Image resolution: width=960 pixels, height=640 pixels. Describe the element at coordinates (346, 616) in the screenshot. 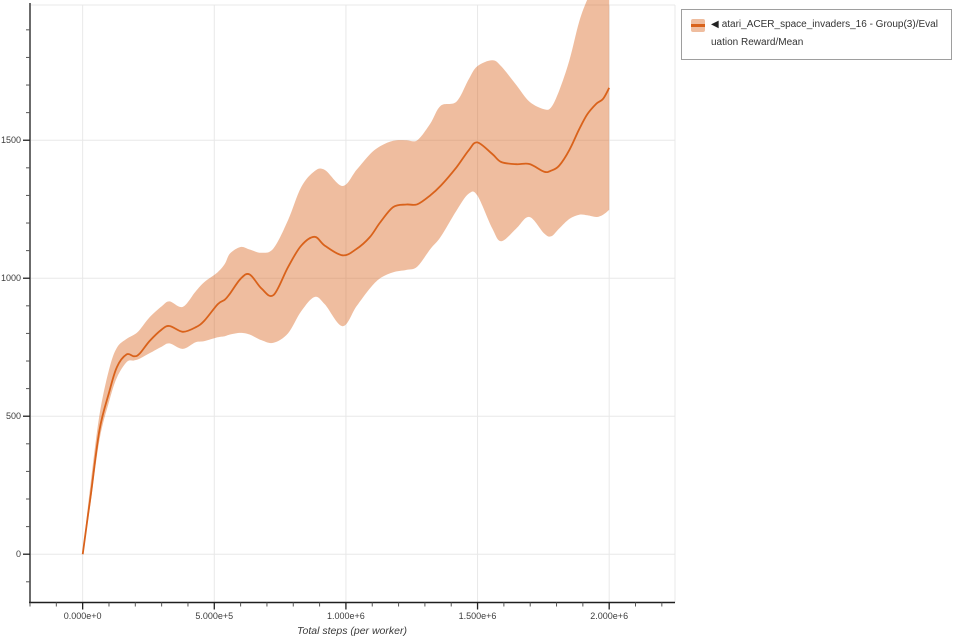

I see `x-tick-label: 1.000e+6` at that location.